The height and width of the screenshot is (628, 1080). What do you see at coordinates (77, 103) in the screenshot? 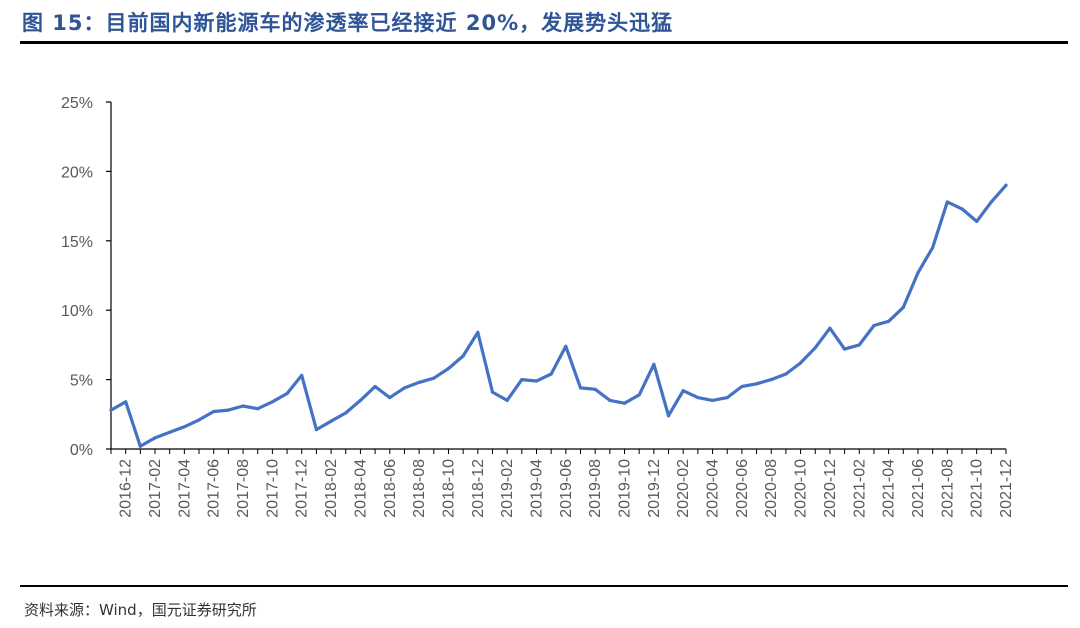
I see `y-tick-label: 25%` at bounding box center [77, 103].